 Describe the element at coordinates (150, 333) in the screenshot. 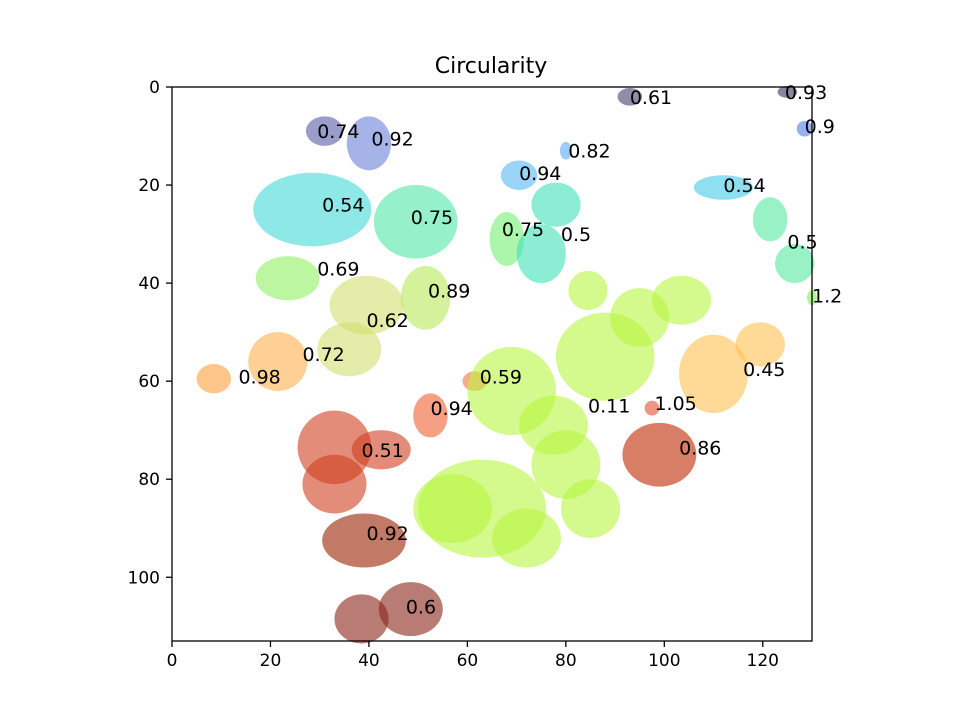

I see `y-axis: 0 20 40 60 80 100` at that location.